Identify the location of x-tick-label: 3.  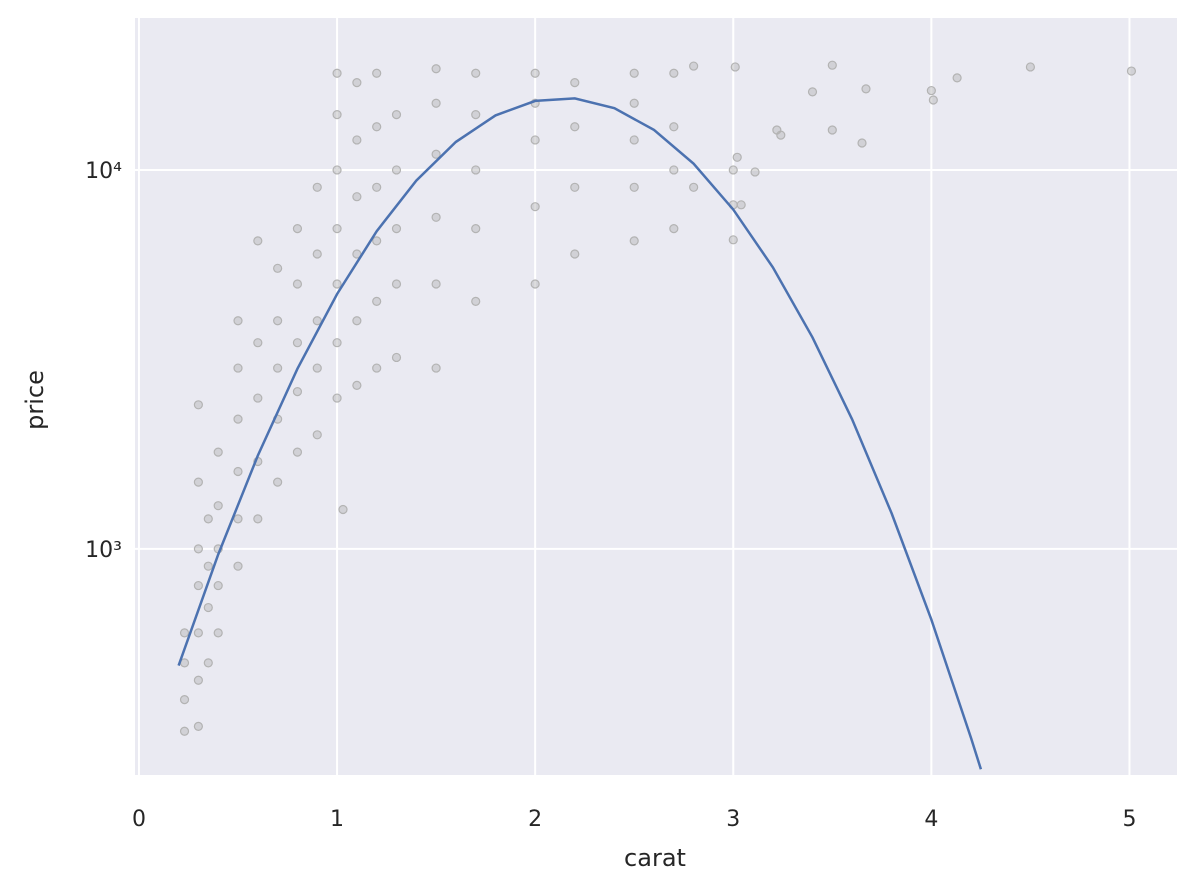
(733, 819).